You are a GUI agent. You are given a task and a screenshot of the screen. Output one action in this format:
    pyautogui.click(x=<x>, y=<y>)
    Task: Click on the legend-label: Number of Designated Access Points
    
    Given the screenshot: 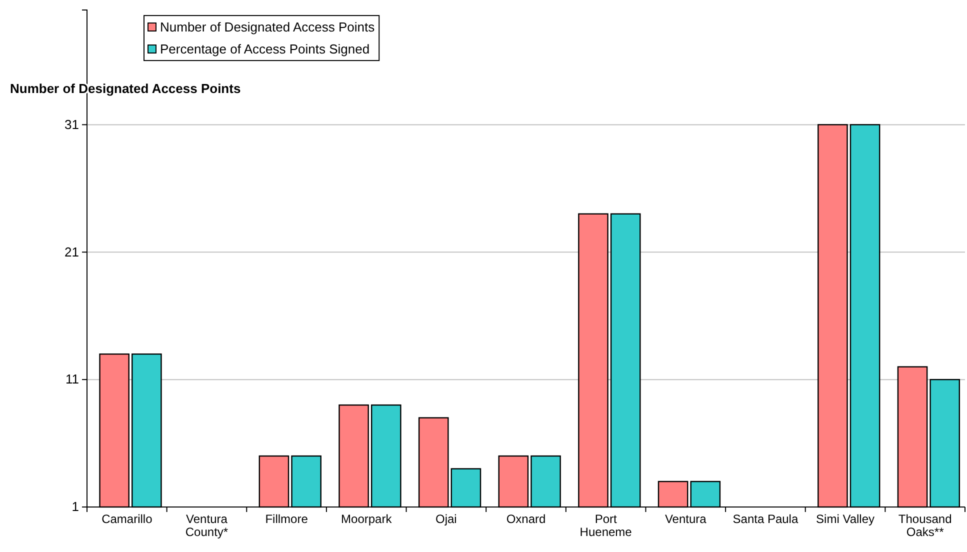 What is the action you would take?
    pyautogui.click(x=268, y=27)
    